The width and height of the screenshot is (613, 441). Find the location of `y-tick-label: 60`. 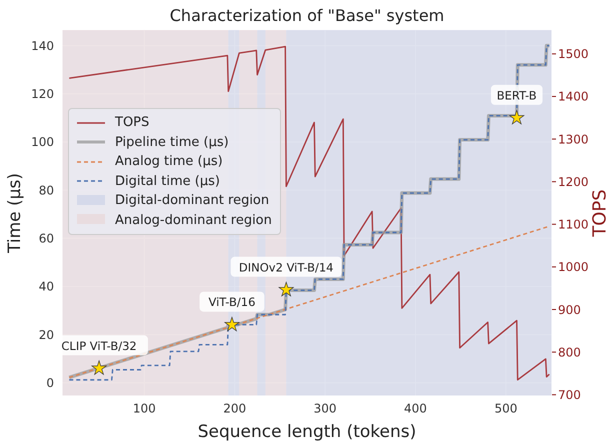

y-tick-label: 60 is located at coordinates (46, 239).